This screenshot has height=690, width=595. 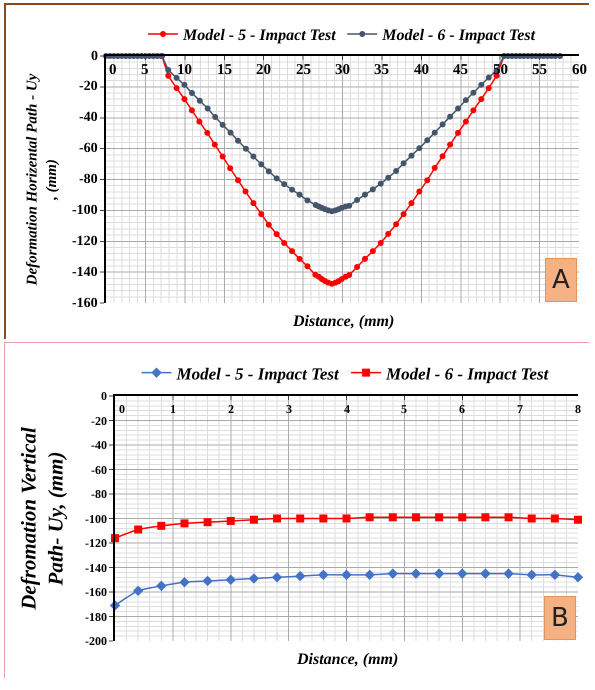 What do you see at coordinates (460, 70) in the screenshot?
I see `x-tick-label: 45` at bounding box center [460, 70].